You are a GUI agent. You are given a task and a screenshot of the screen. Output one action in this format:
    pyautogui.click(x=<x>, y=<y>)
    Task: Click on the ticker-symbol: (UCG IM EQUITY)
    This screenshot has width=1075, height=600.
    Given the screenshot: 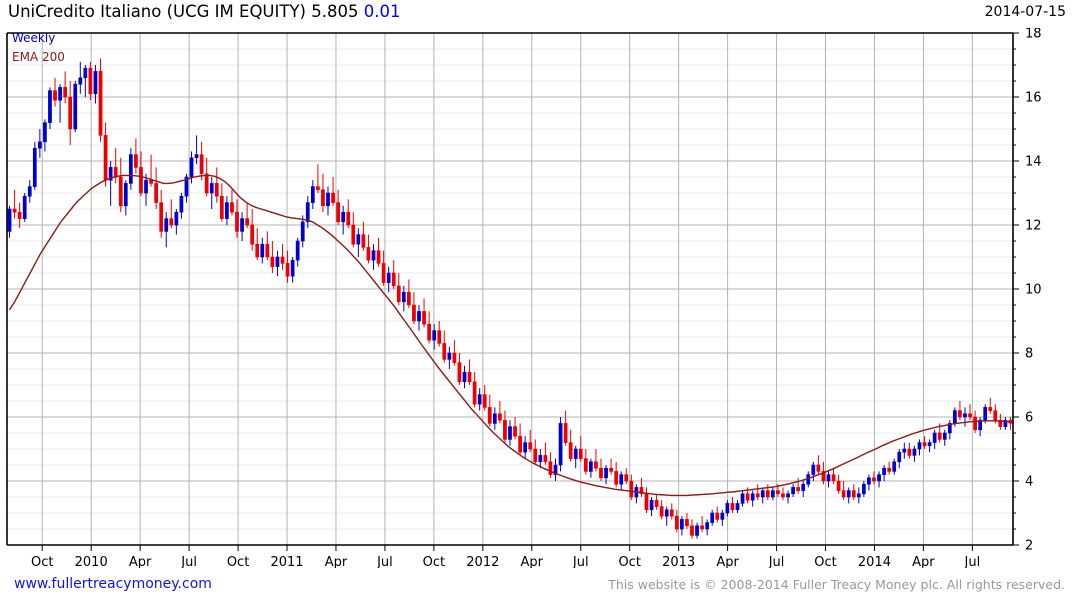 What is the action you would take?
    pyautogui.click(x=236, y=11)
    